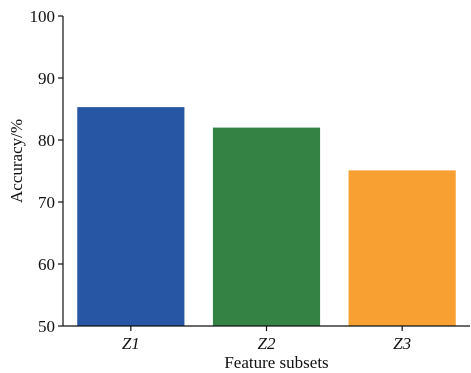  What do you see at coordinates (43, 16) in the screenshot?
I see `y-tick-label: 100` at bounding box center [43, 16].